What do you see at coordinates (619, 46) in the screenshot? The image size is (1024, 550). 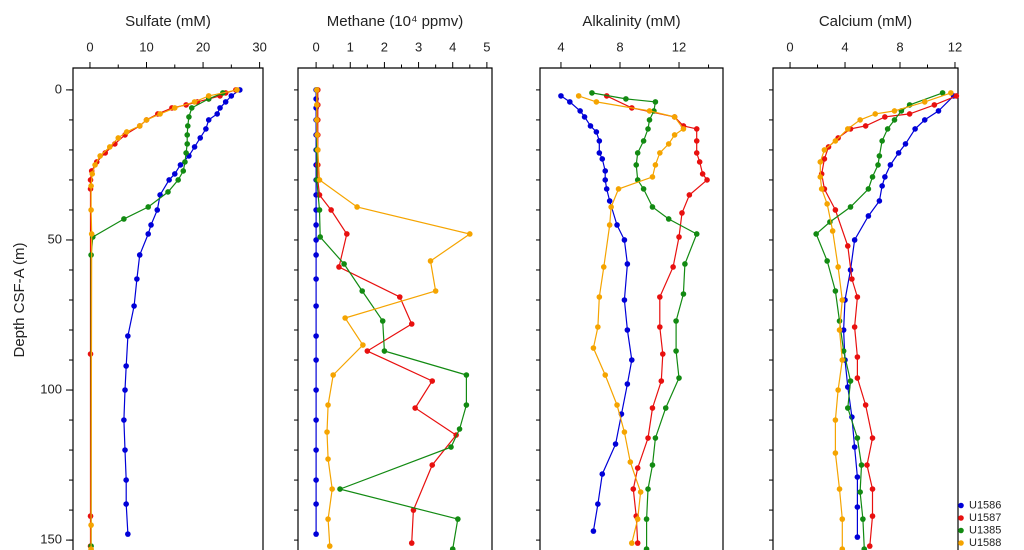 I see `x-tick-label: 8` at bounding box center [619, 46].